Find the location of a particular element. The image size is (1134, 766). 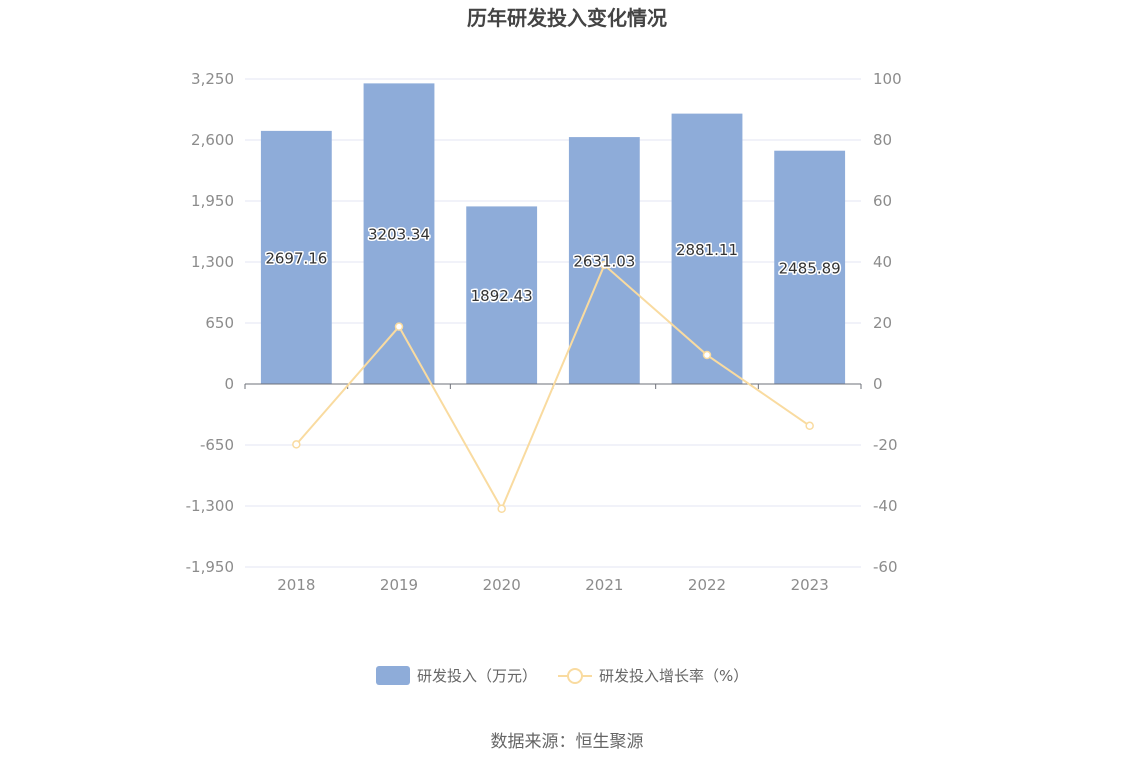

legend-item-bar: 研发投入（万元） is located at coordinates (456, 675).